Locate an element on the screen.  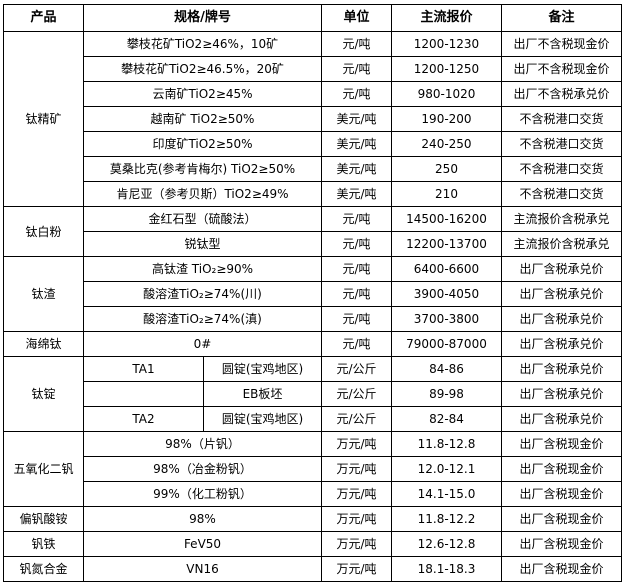
table-row: 海绵钛 0# 元/吨 79000-87000 出厂含税承兑价 is located at coordinates (312, 344).